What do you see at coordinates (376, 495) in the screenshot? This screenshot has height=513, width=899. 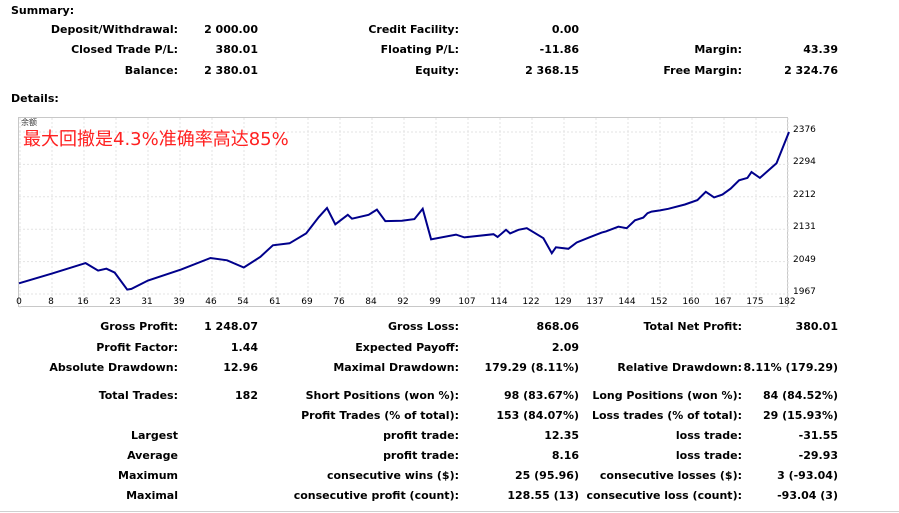 I see `maximal-consecutive-profit-label: consecutive profit (count):` at bounding box center [376, 495].